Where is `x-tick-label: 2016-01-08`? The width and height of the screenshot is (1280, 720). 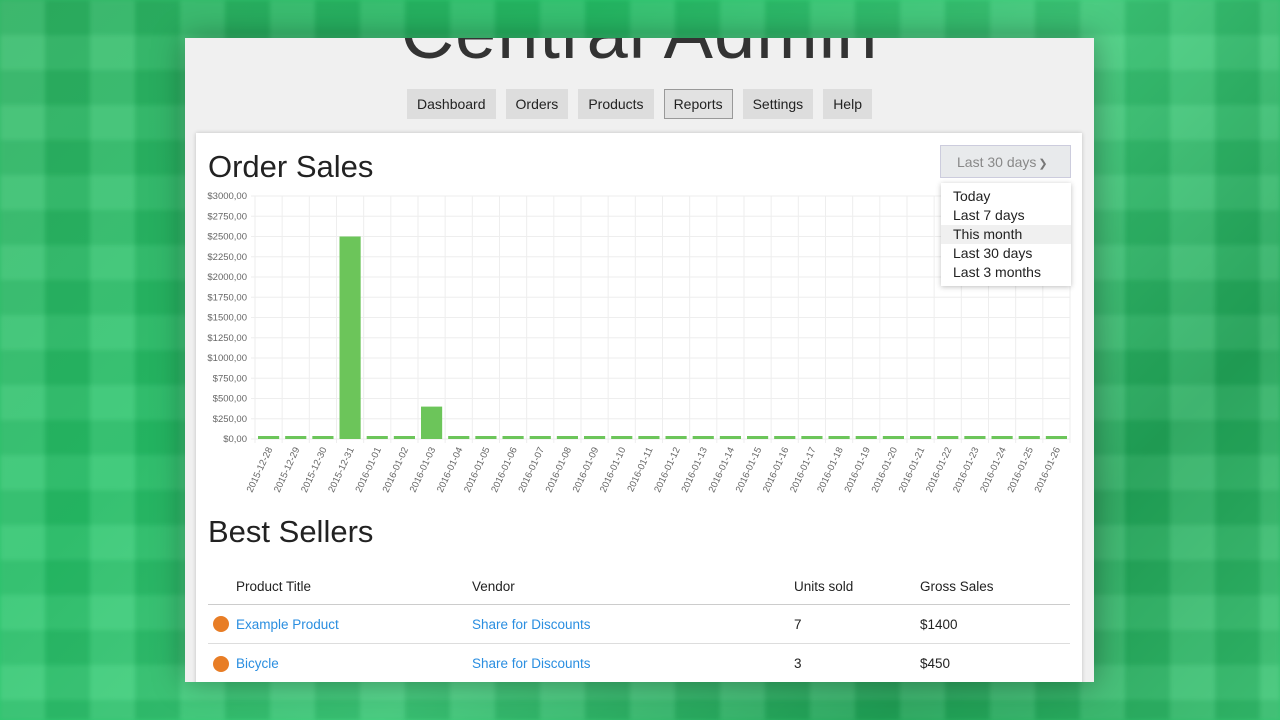
x-tick-label: 2016-01-08 is located at coordinates (559, 470).